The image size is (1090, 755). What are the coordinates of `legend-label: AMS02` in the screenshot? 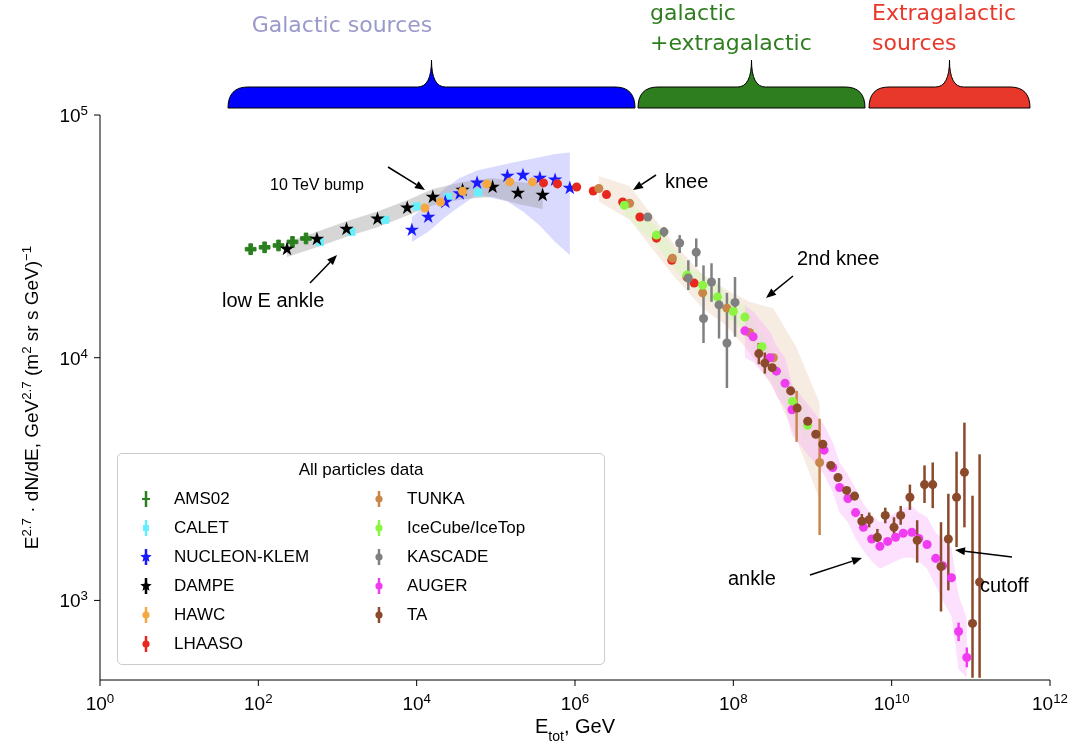 It's located at (202, 498).